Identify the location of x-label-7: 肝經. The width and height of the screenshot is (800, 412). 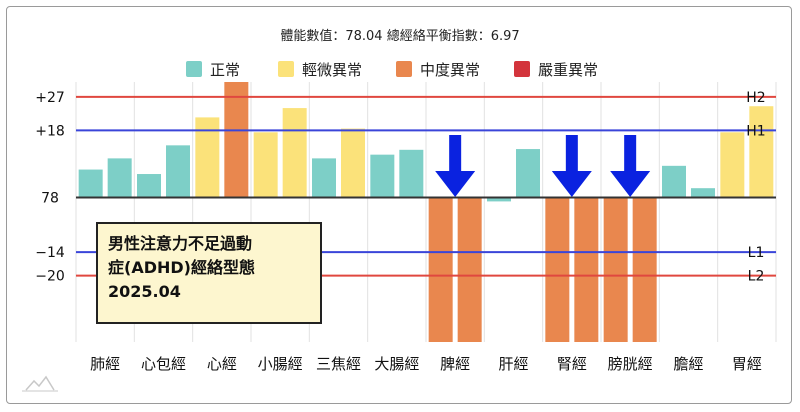
(513, 364).